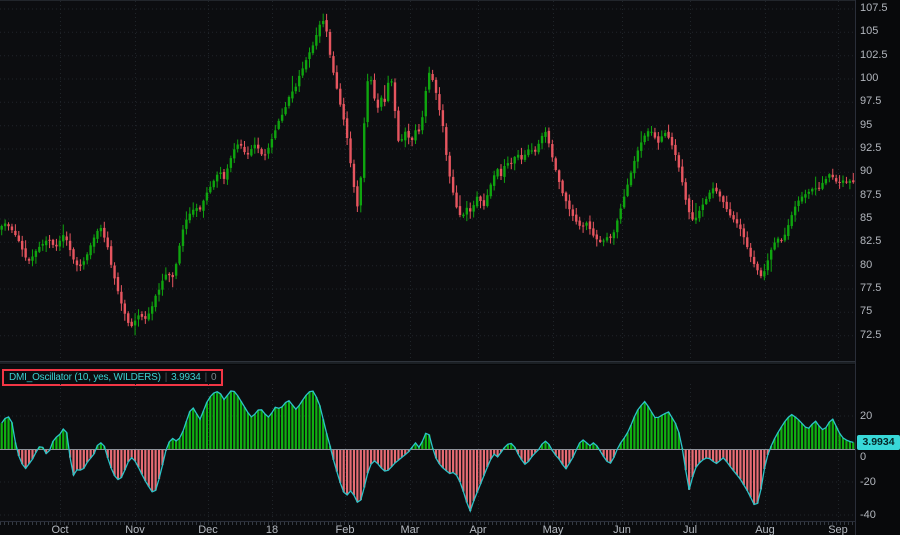 This screenshot has width=900, height=535. I want to click on month-label: 18, so click(272, 529).